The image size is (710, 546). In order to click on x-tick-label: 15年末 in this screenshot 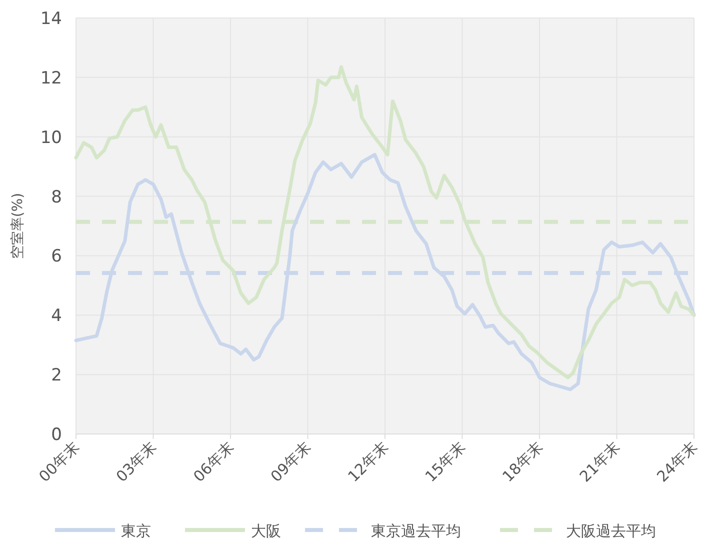, I will do `click(446, 462)`.